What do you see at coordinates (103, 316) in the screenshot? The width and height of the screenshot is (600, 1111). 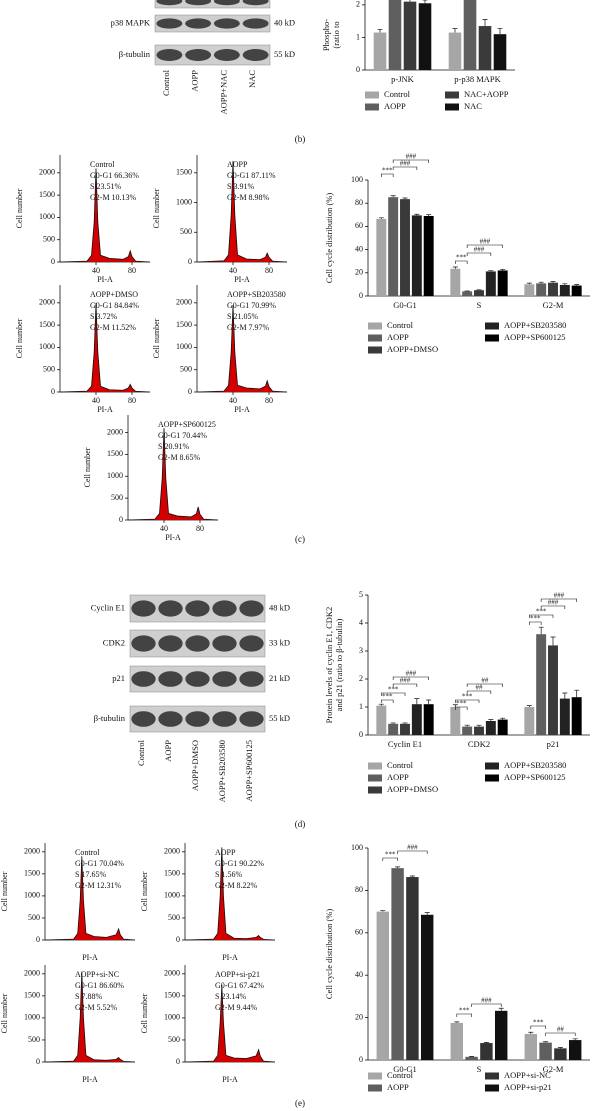 I see `phase-percent: S 3.72%` at bounding box center [103, 316].